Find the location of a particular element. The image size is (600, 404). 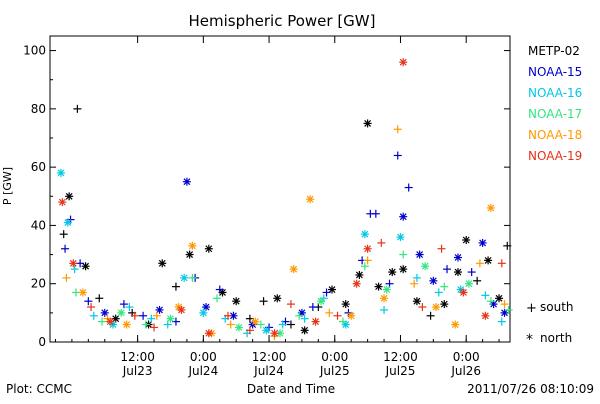

symbol-key: + south * north is located at coordinates (550, 324).